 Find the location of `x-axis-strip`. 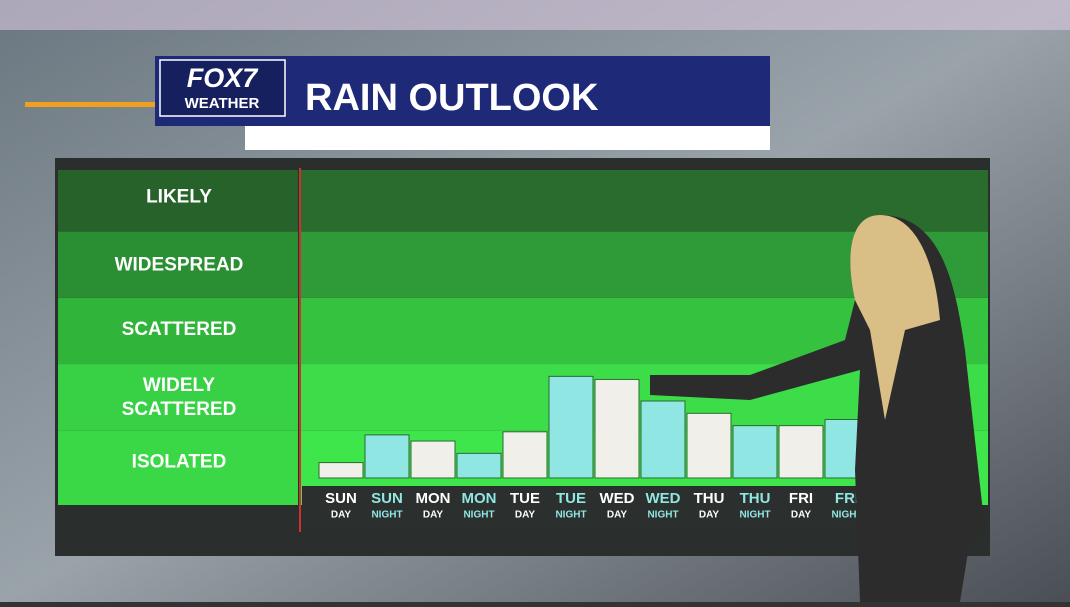

x-axis-strip is located at coordinates (616, 506).